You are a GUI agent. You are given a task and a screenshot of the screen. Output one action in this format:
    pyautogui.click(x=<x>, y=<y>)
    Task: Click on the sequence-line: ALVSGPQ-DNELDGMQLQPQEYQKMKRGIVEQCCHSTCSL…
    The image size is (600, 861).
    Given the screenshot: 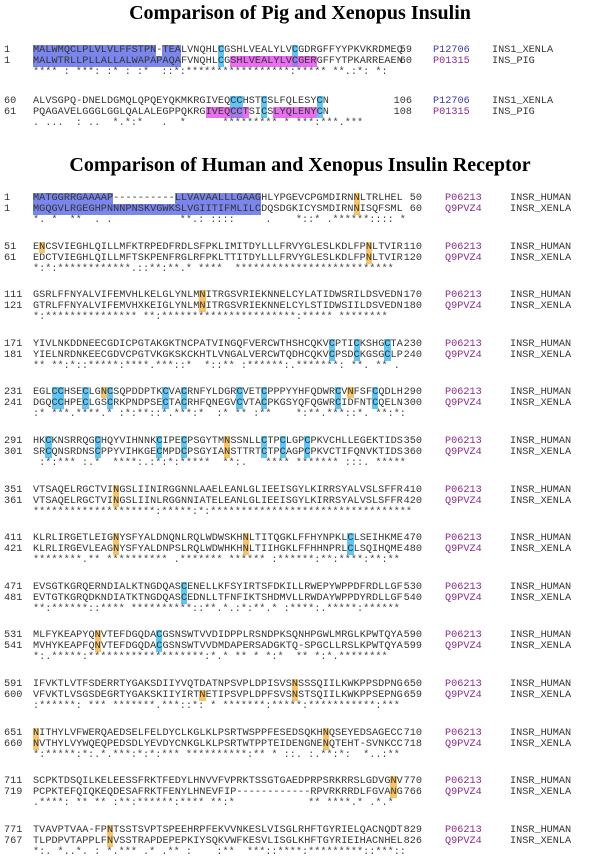 What is the action you would take?
    pyautogui.click(x=181, y=101)
    